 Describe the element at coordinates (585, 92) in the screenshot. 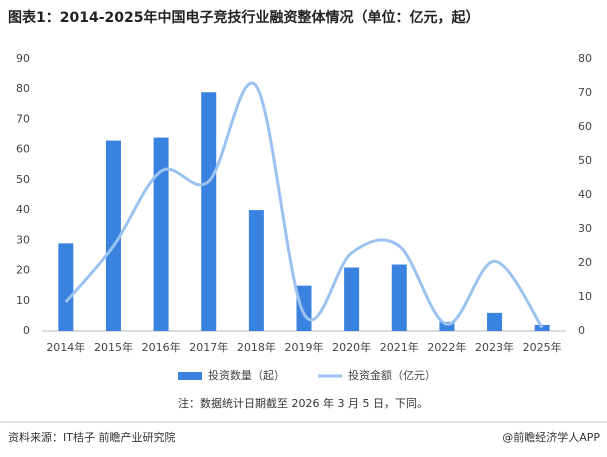

I see `y2-tick-label: 70` at that location.